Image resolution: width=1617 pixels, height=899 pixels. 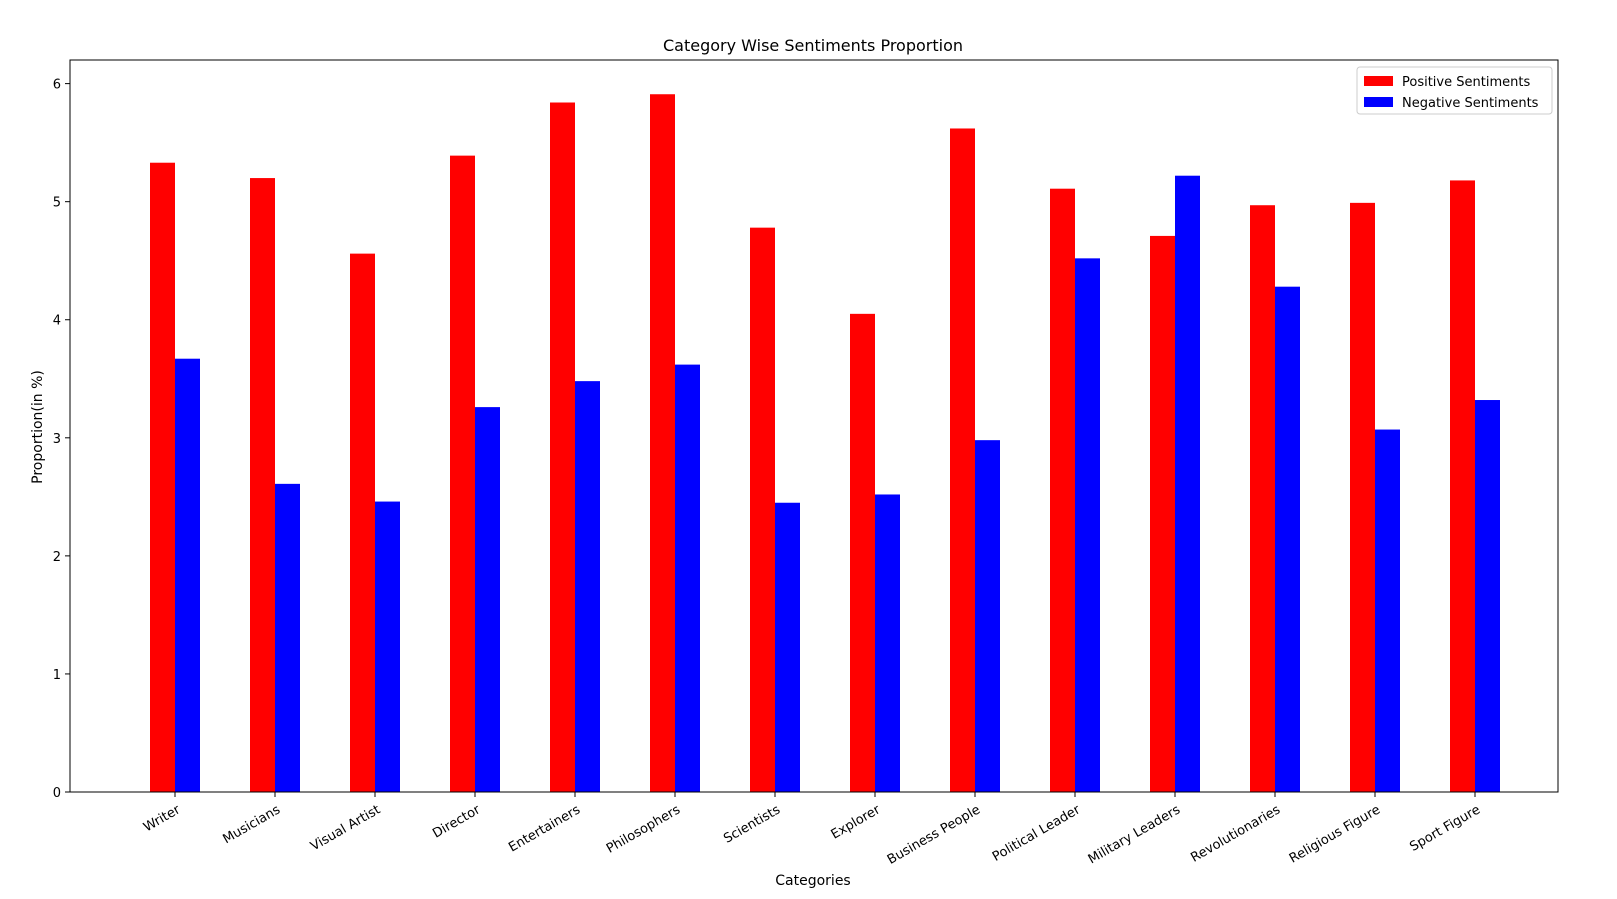 What do you see at coordinates (57, 439) in the screenshot?
I see `y-tick-label: 3` at bounding box center [57, 439].